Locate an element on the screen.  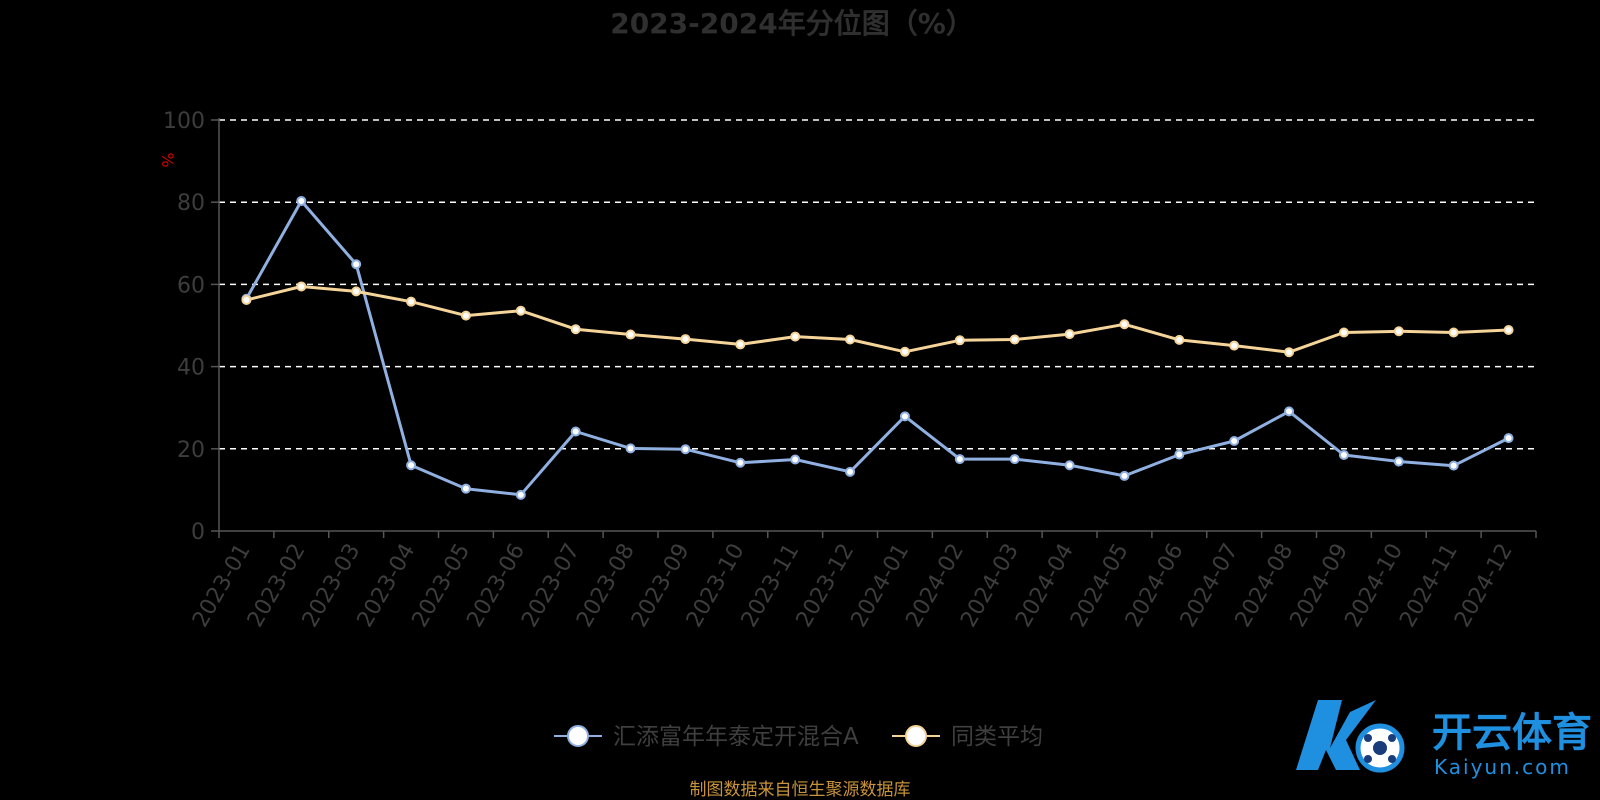
y-axis-unit-label: % is located at coordinates (167, 159).